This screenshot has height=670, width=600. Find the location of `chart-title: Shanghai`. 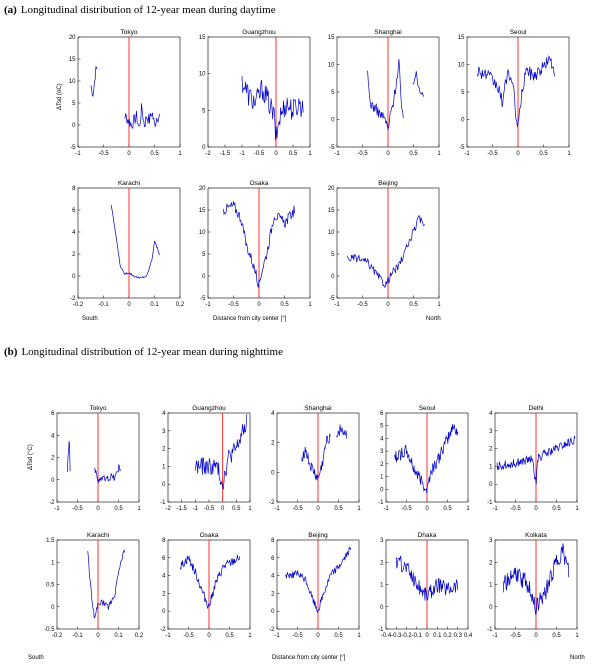

chart-title: Shanghai is located at coordinates (317, 408).